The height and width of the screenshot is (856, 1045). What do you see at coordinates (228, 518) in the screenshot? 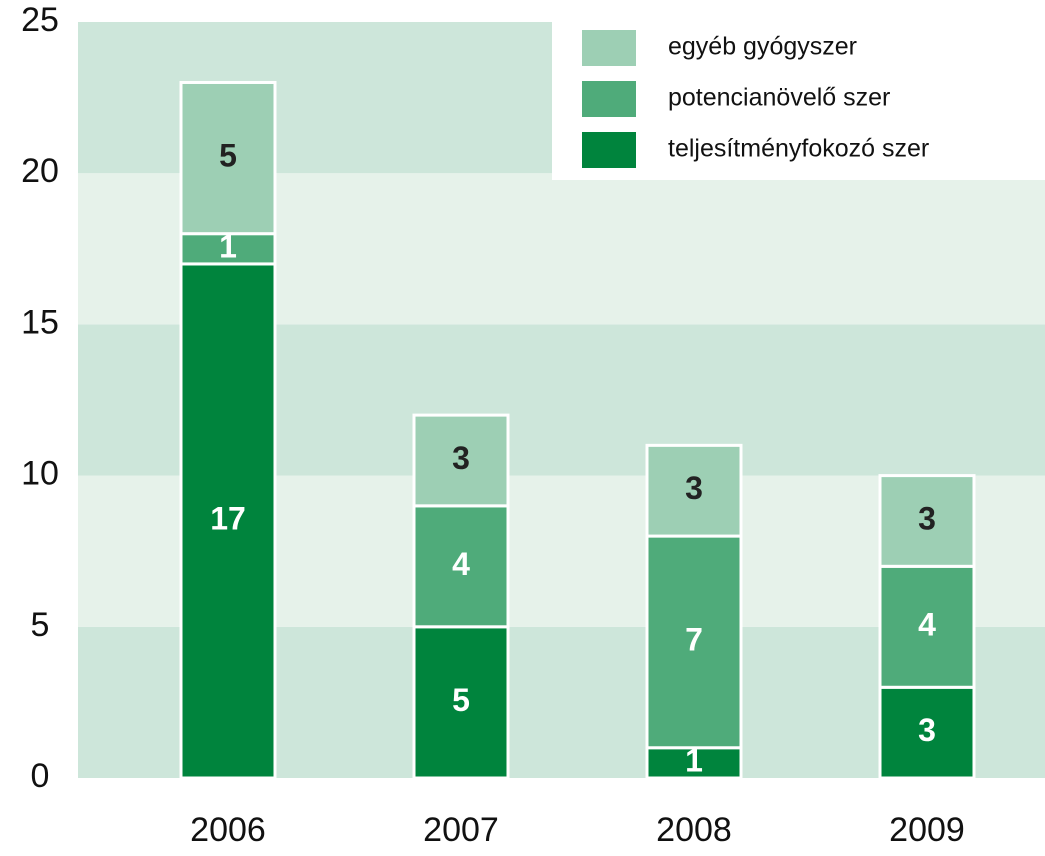
I see `value-label: 17` at bounding box center [228, 518].